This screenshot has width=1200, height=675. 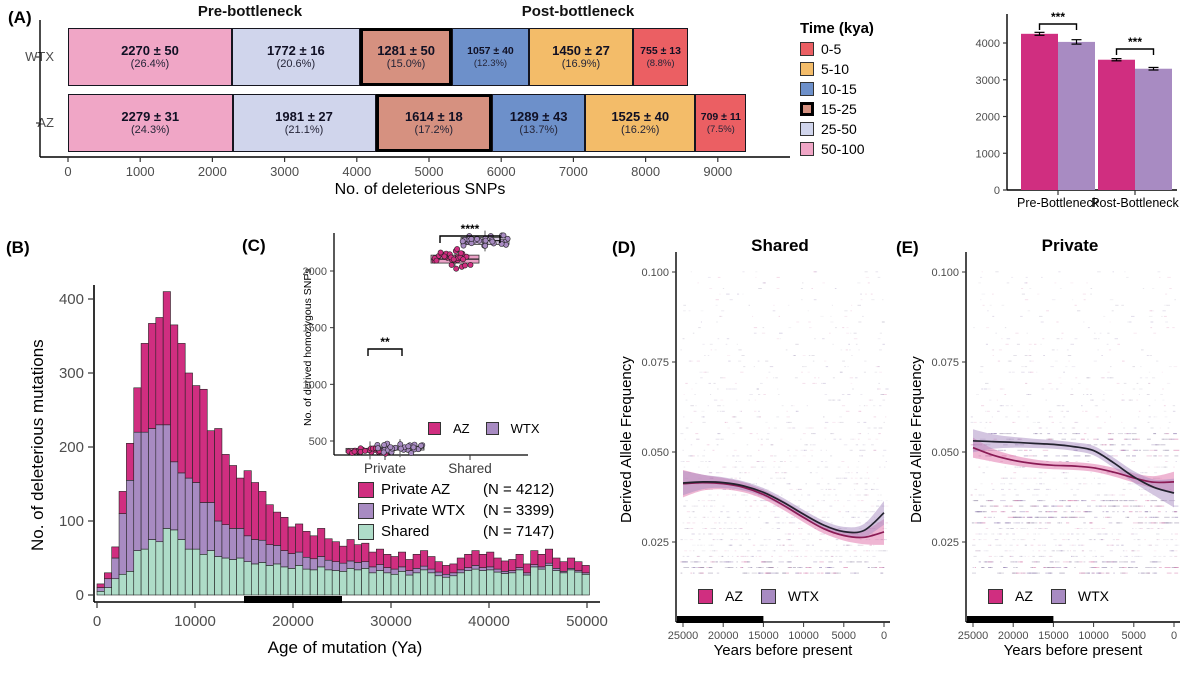 I want to click on svg-text: 300, so click(x=71, y=373).